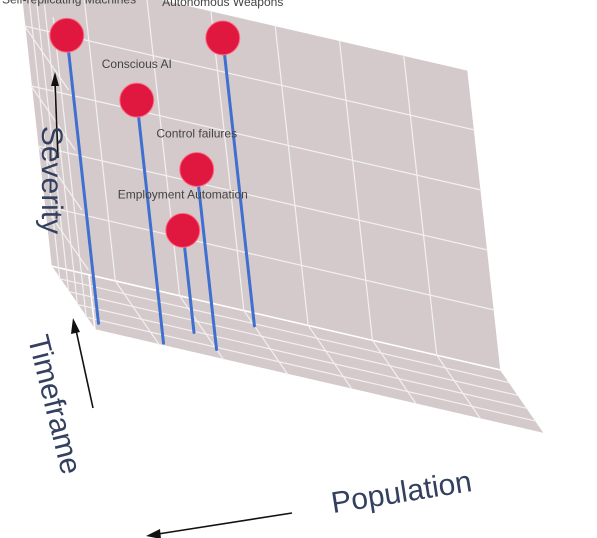 Image resolution: width=597 pixels, height=538 pixels. Describe the element at coordinates (183, 194) in the screenshot. I see `data-point-label: Employment Automation` at that location.